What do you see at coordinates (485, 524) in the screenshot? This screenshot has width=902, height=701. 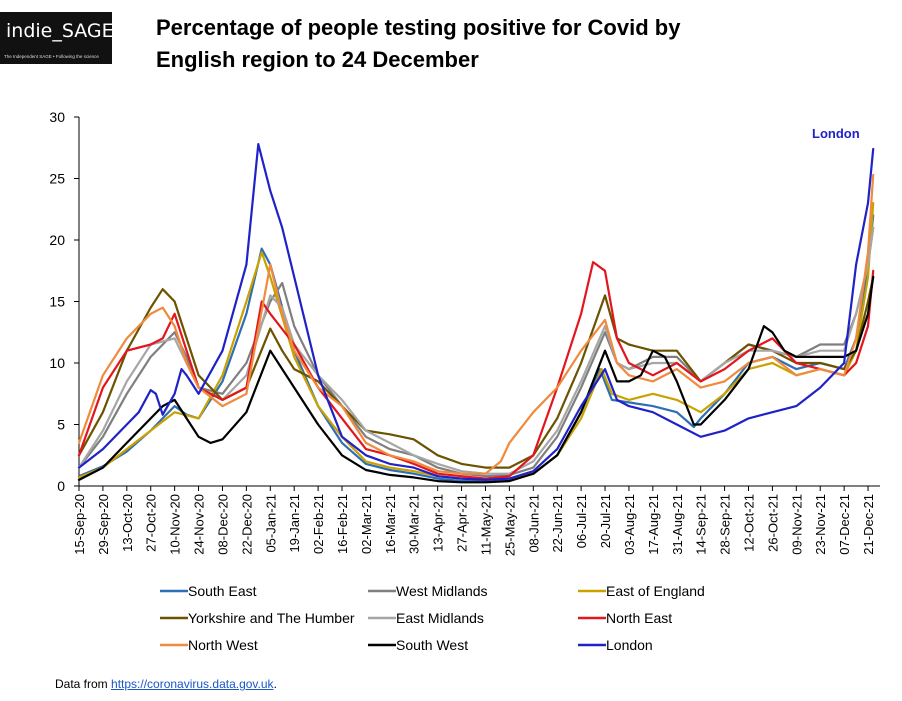 I see `x-tick-label: 11-May-21` at bounding box center [485, 524].